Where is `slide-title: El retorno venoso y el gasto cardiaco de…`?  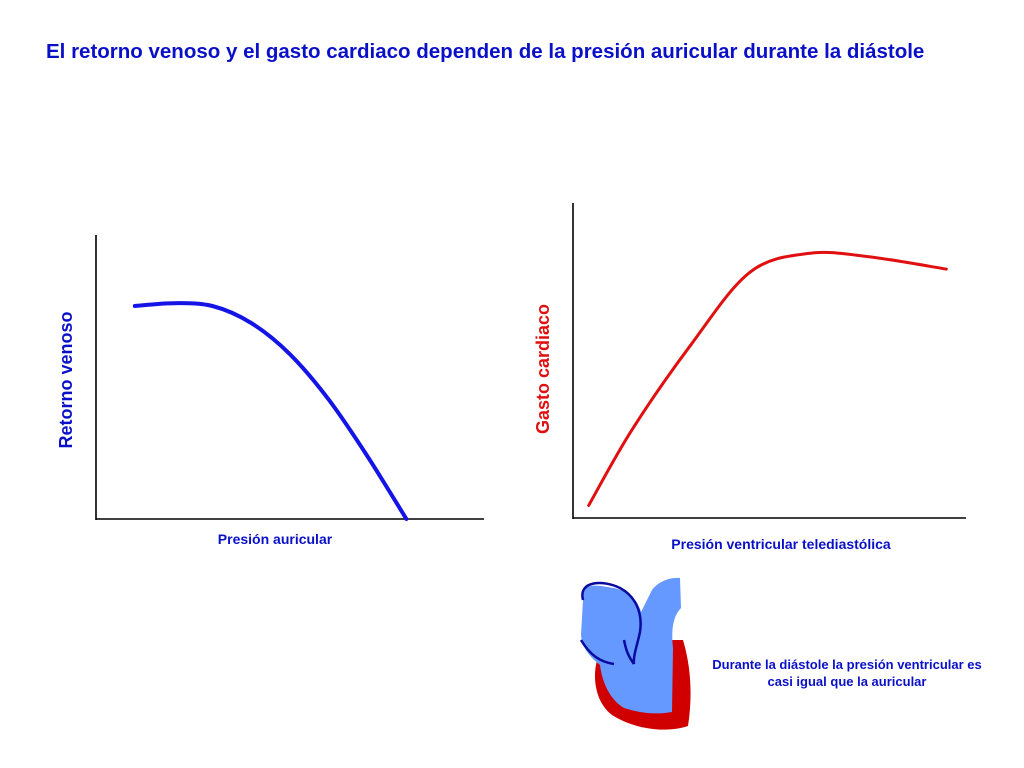 slide-title: El retorno venoso y el gasto cardiaco de… is located at coordinates (485, 51).